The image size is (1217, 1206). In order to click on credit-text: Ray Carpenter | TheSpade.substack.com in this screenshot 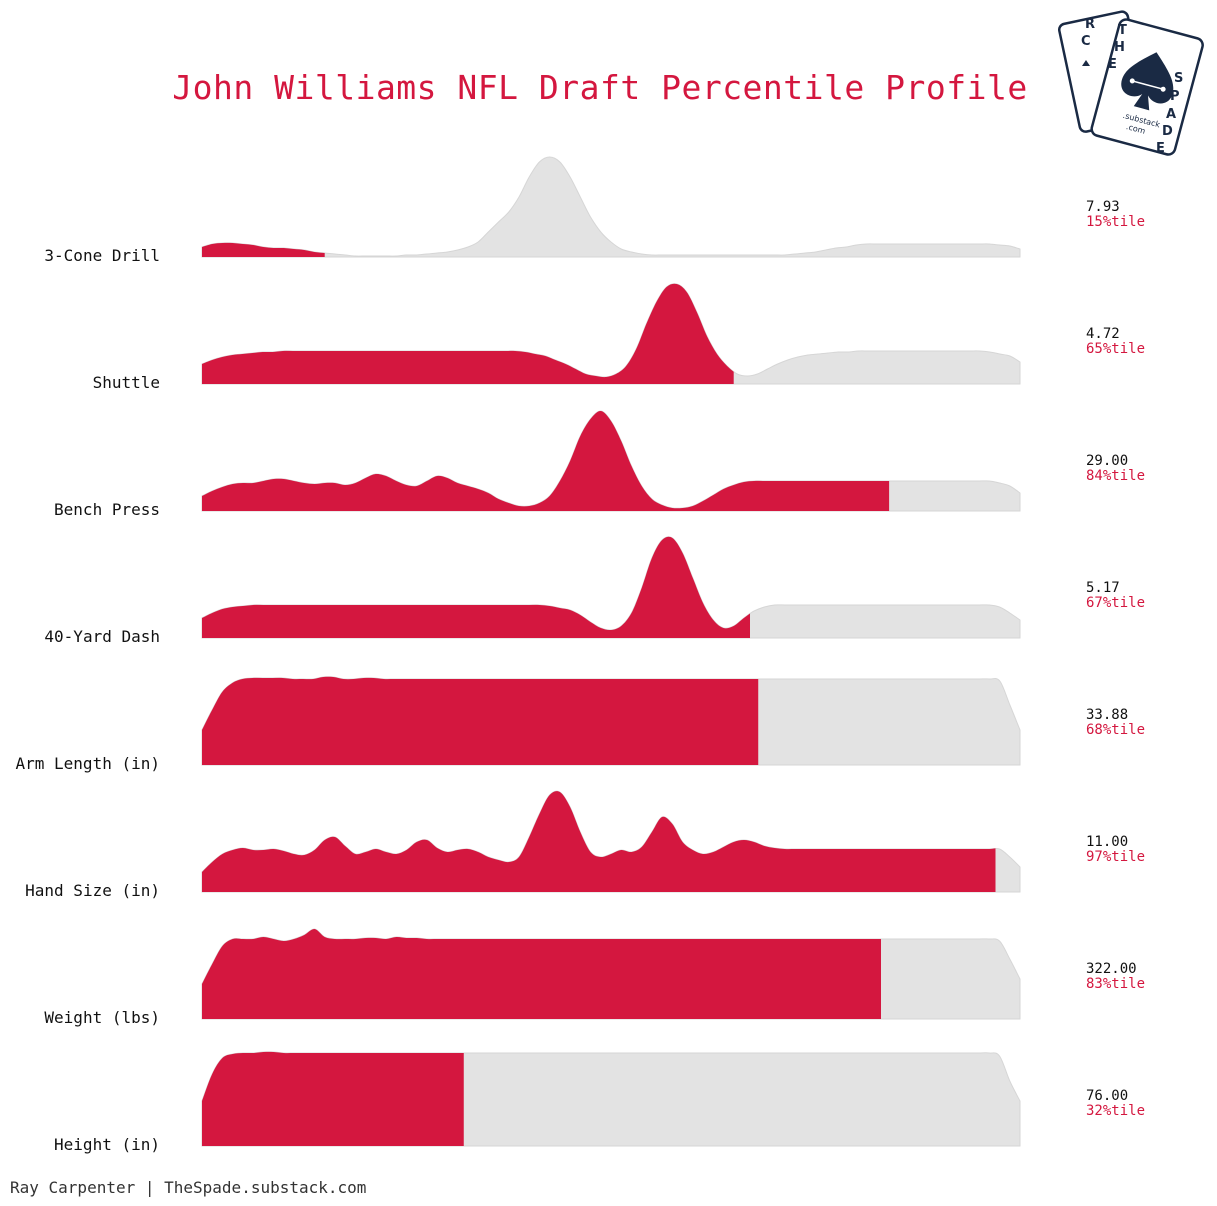, I will do `click(188, 1187)`.